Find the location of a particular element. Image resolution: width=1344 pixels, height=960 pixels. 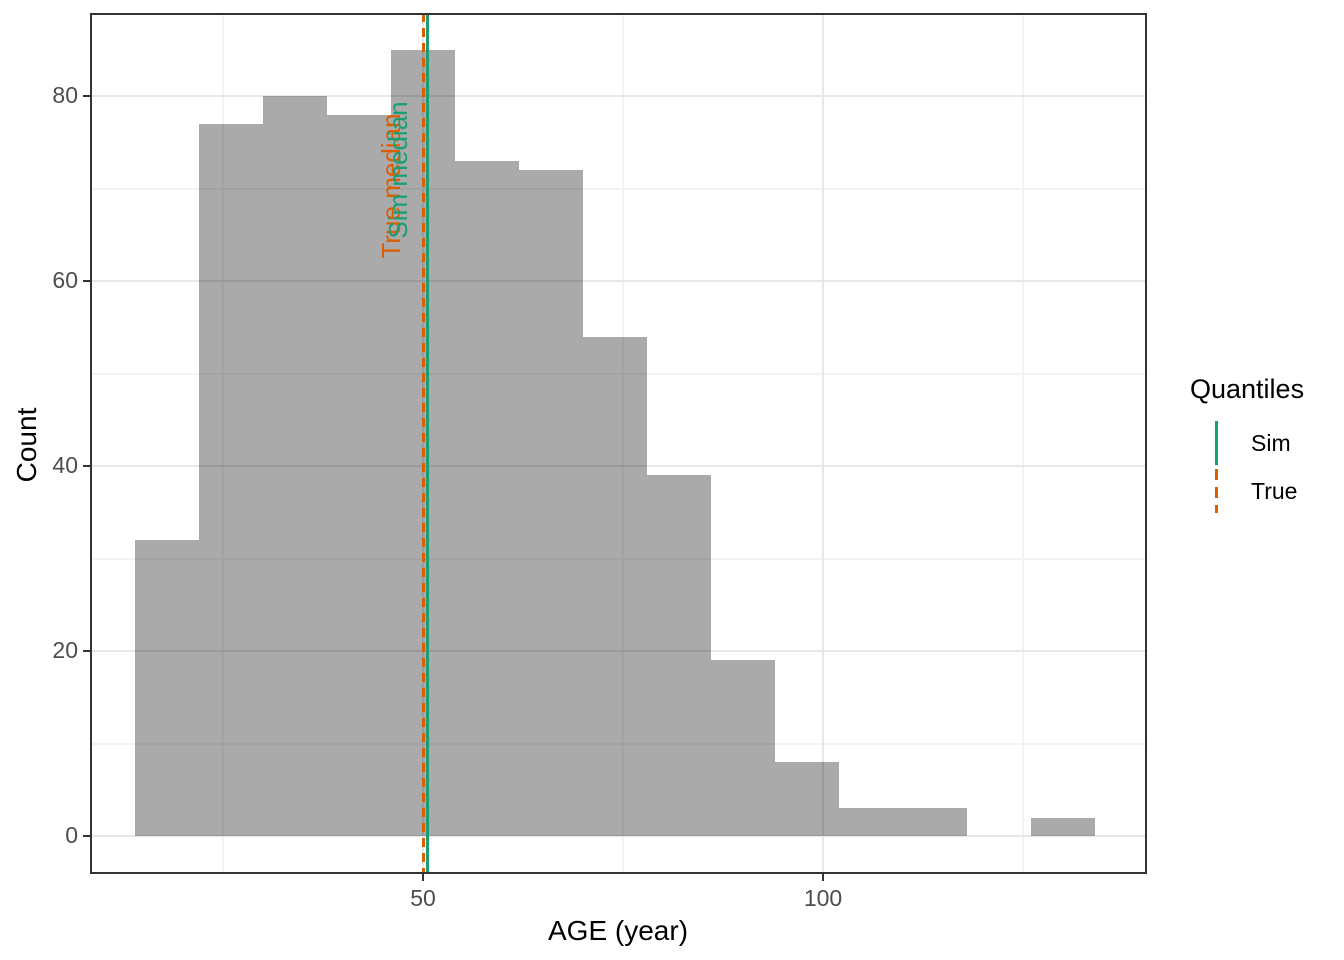

y-tick-label: 60 is located at coordinates (65, 280).